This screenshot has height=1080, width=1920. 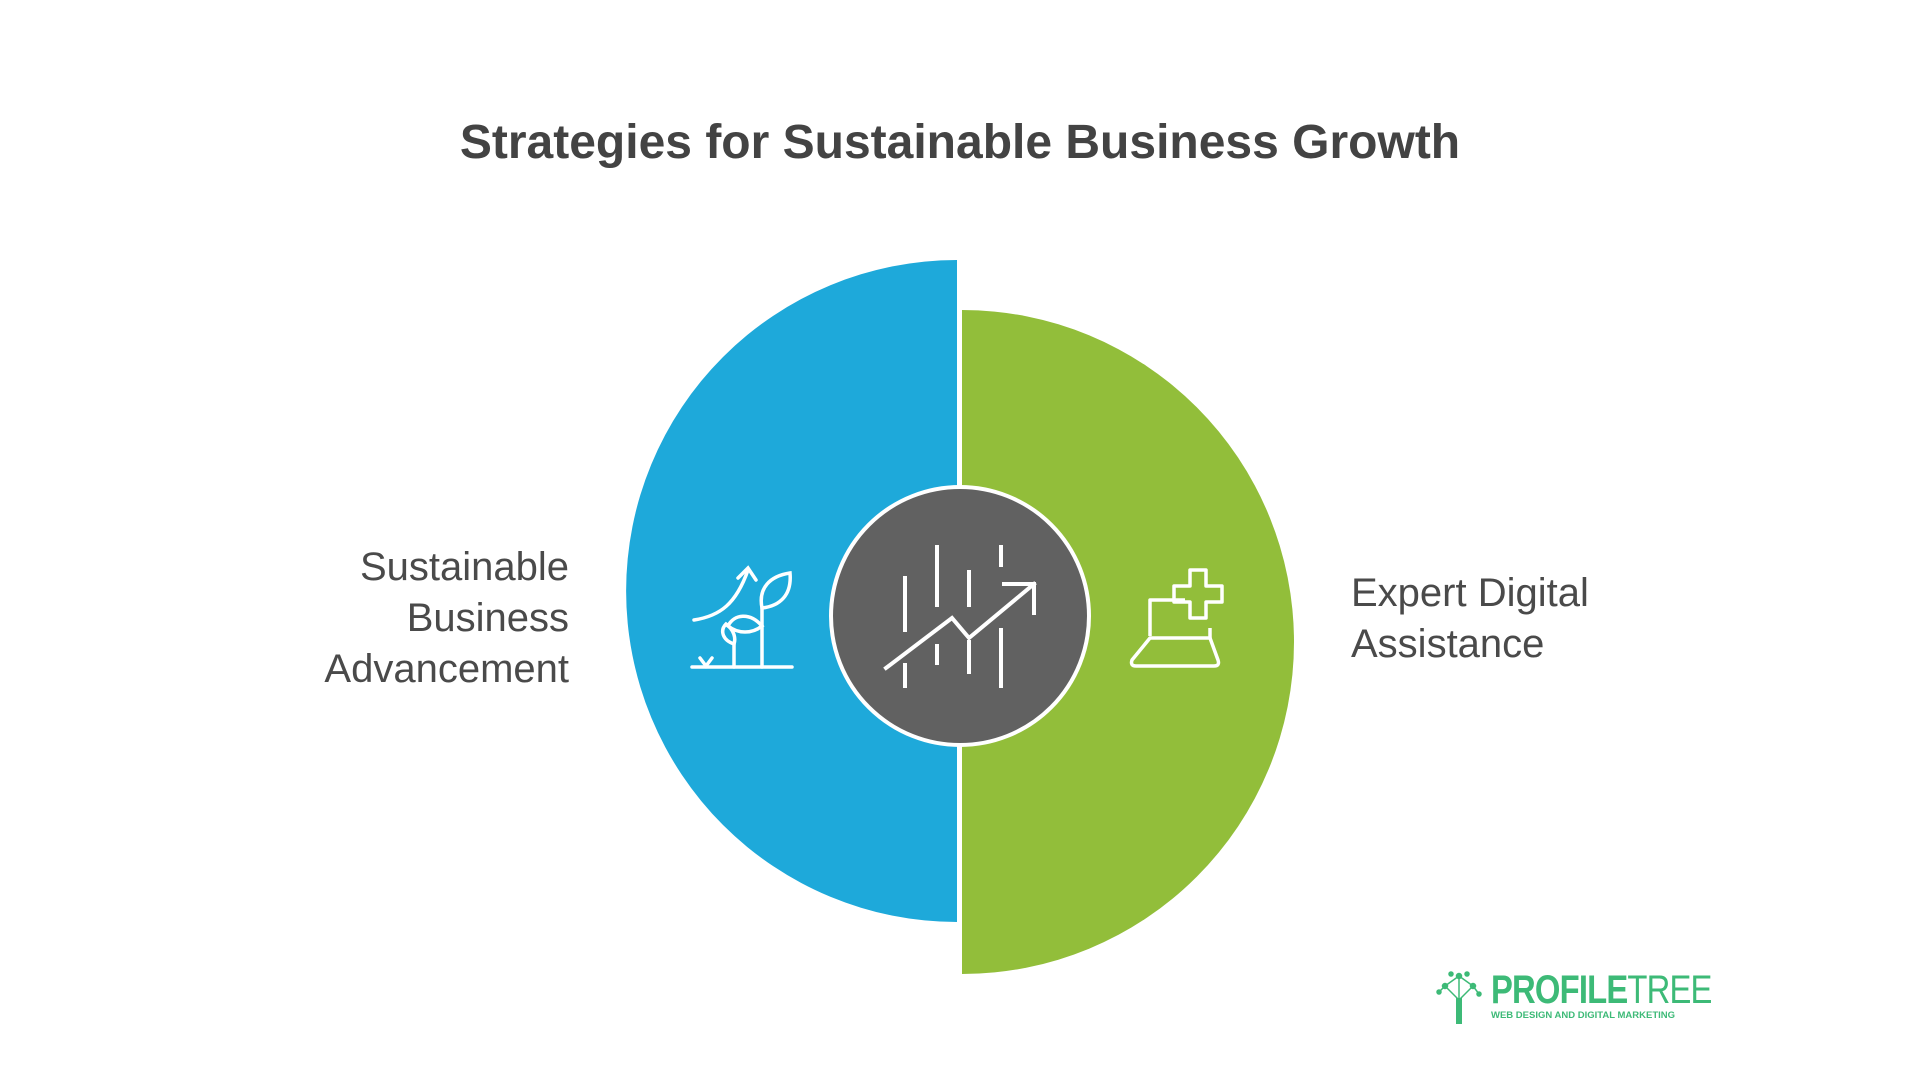 I want to click on label-line: Sustainable, so click(x=464, y=567).